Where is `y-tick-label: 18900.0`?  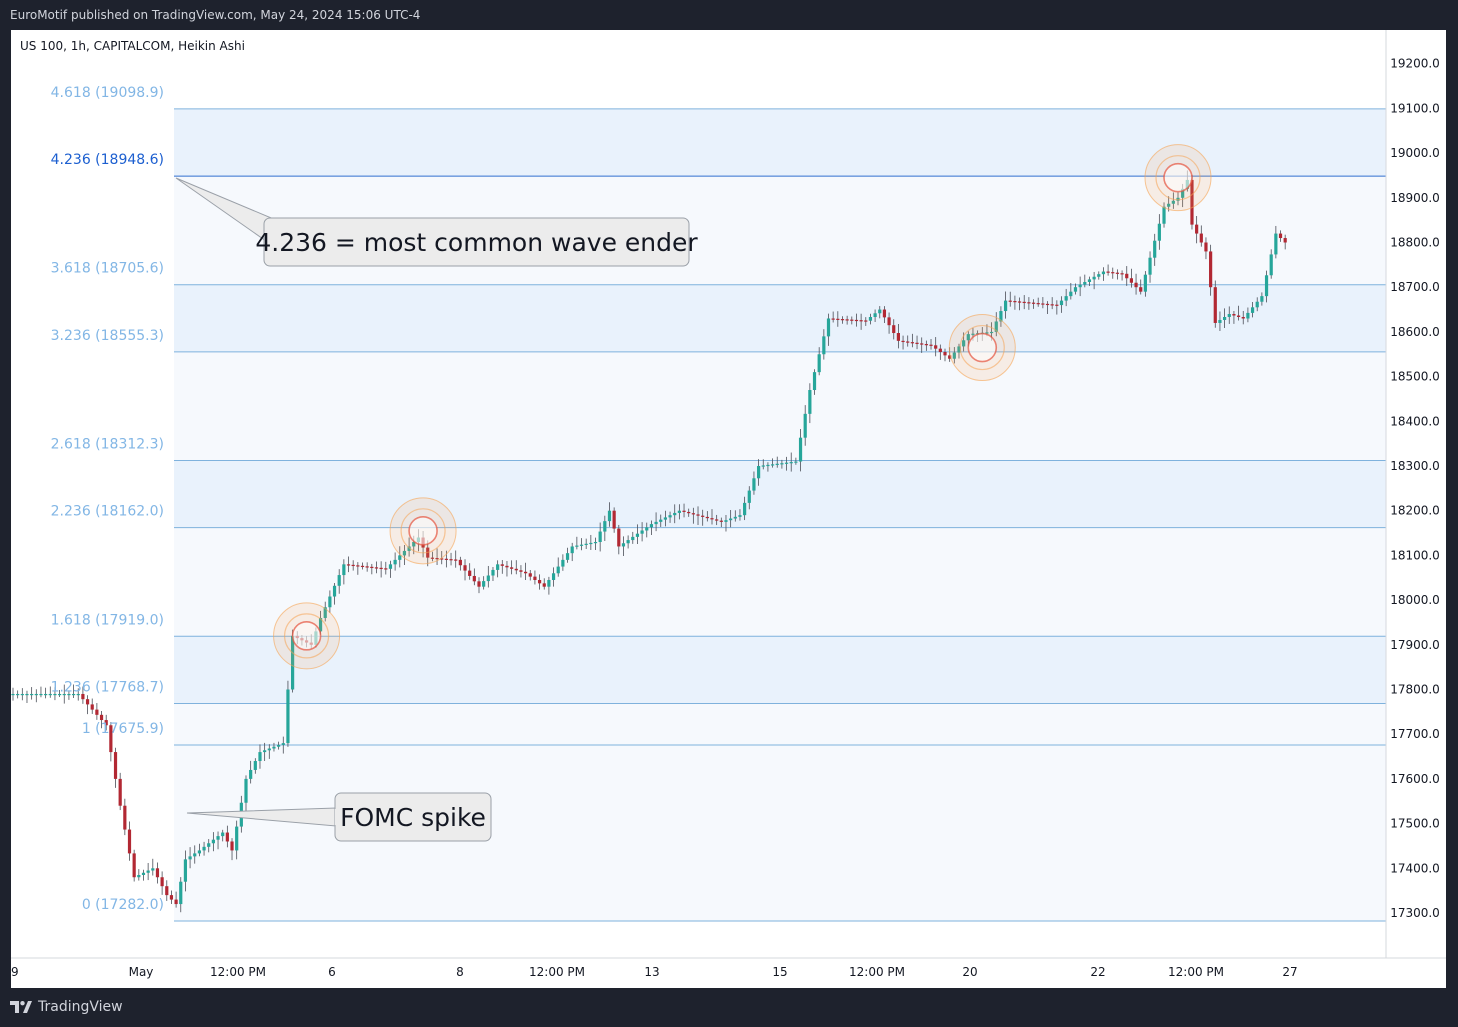
y-tick-label: 18900.0 is located at coordinates (1415, 198).